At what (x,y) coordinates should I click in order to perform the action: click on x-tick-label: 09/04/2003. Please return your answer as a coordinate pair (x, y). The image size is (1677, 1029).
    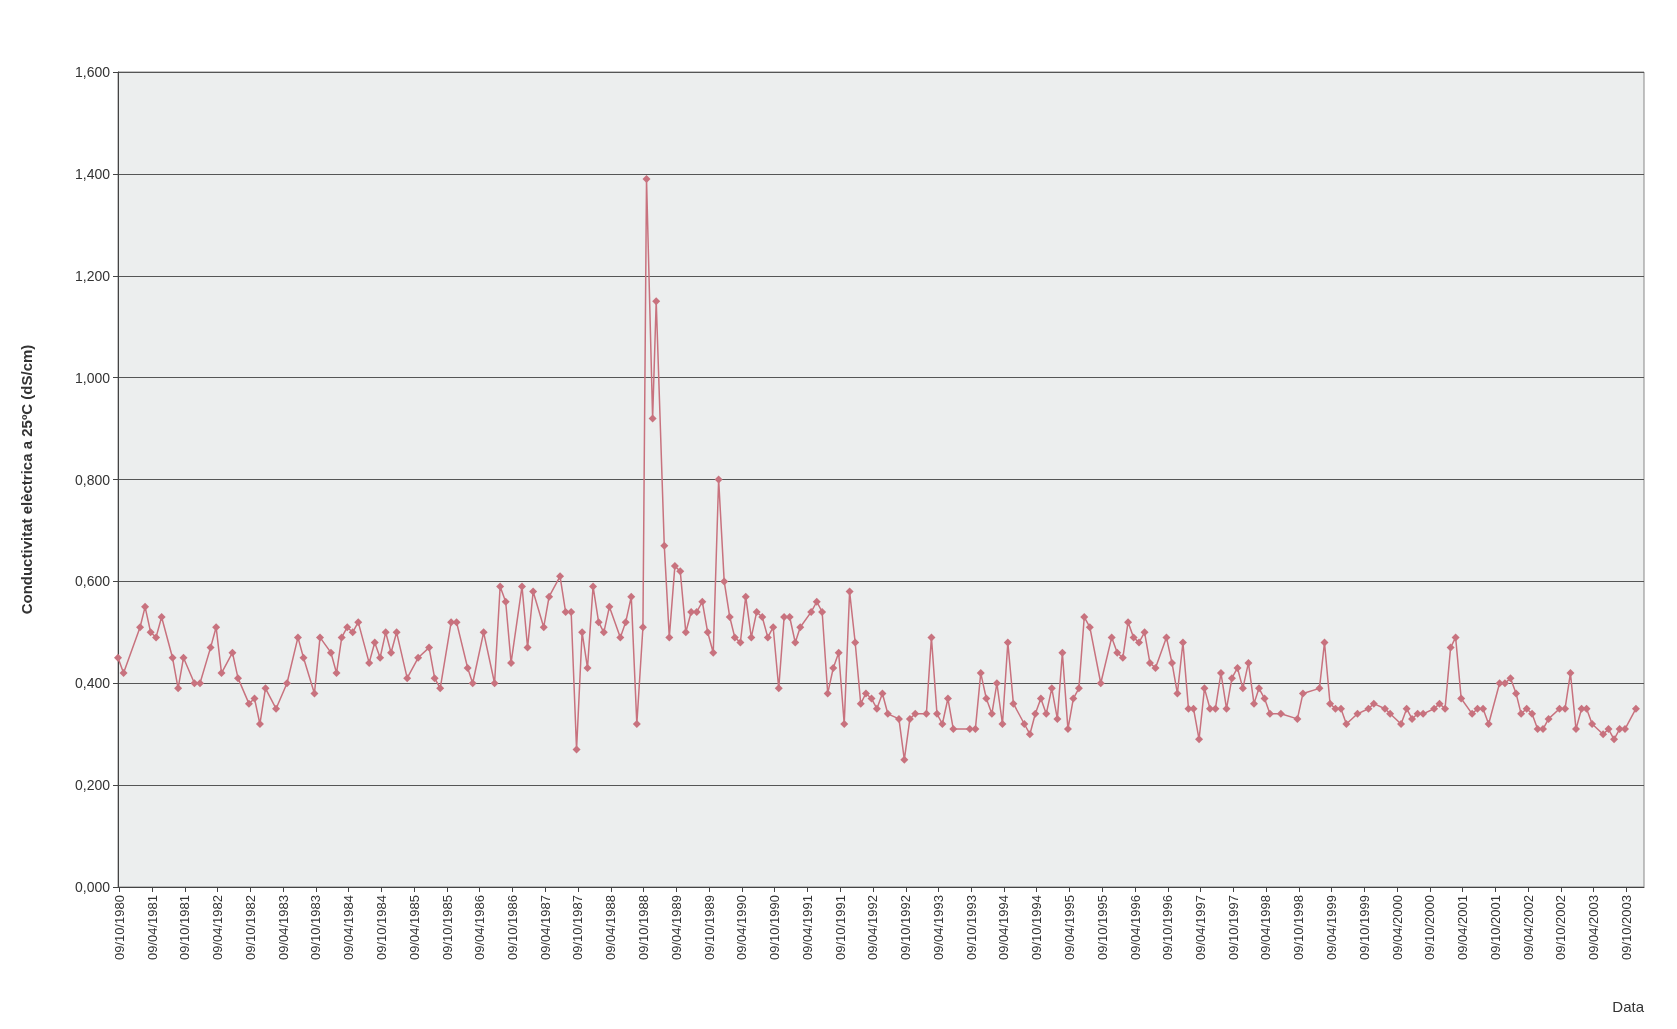
    Looking at the image, I should click on (1594, 928).